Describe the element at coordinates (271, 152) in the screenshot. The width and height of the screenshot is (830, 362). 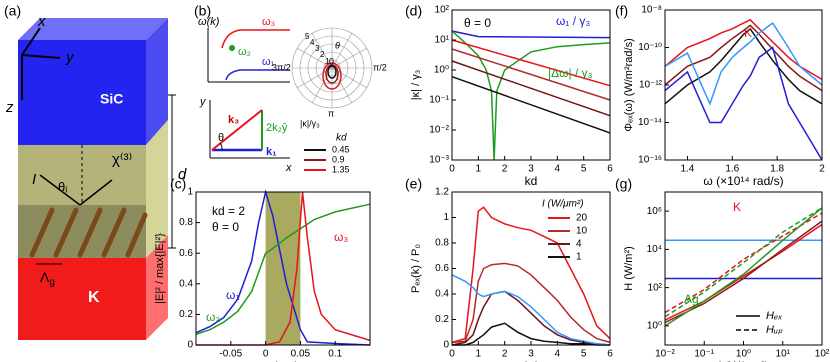
I see `vector-label: k₁` at that location.